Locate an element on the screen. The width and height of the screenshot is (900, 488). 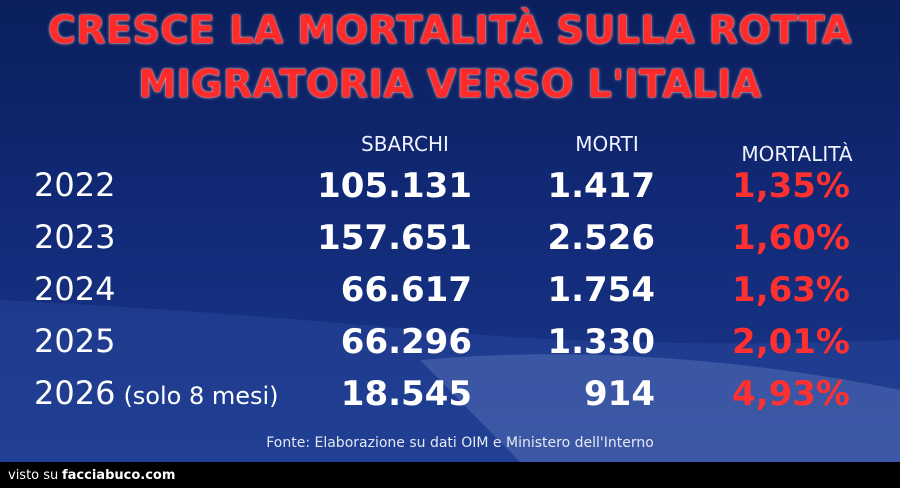
year: 2026 is located at coordinates (75, 393).